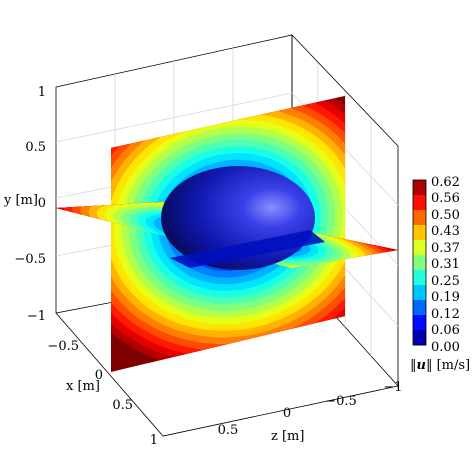 The width and height of the screenshot is (474, 474). Describe the element at coordinates (287, 436) in the screenshot. I see `z-axis-label: z [m]` at that location.